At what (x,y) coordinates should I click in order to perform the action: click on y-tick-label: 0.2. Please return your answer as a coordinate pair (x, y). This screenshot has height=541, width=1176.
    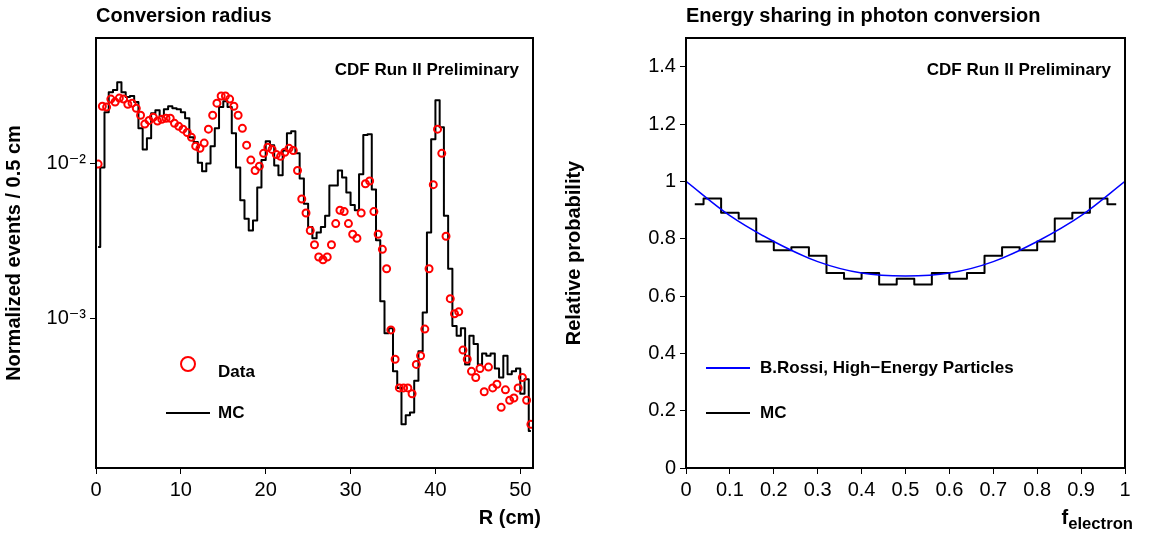
    Looking at the image, I should click on (662, 409).